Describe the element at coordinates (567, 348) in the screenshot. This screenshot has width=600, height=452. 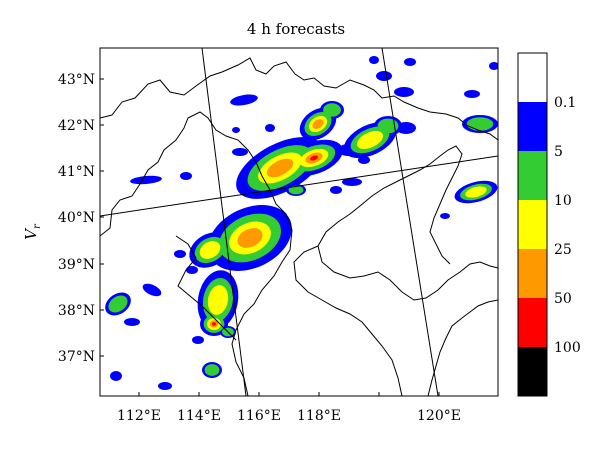
I see `colorbar-label-100: 100` at that location.